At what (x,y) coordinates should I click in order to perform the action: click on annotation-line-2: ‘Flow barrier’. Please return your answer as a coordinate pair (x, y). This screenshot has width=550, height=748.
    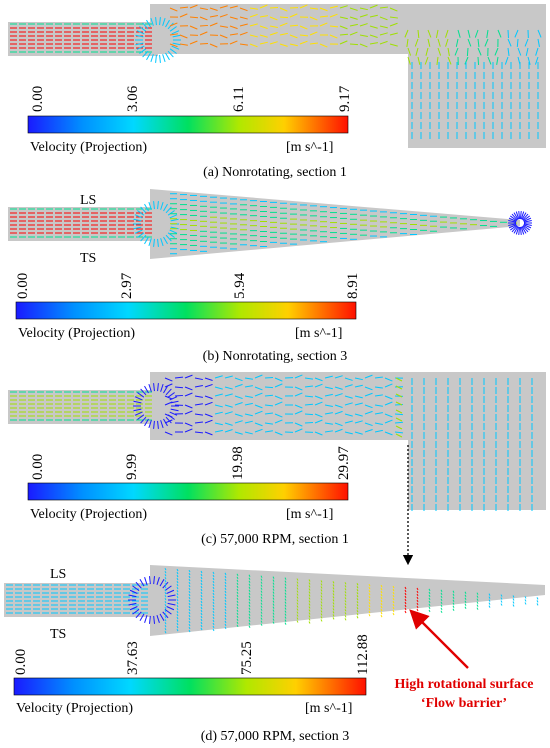
    Looking at the image, I should click on (464, 703).